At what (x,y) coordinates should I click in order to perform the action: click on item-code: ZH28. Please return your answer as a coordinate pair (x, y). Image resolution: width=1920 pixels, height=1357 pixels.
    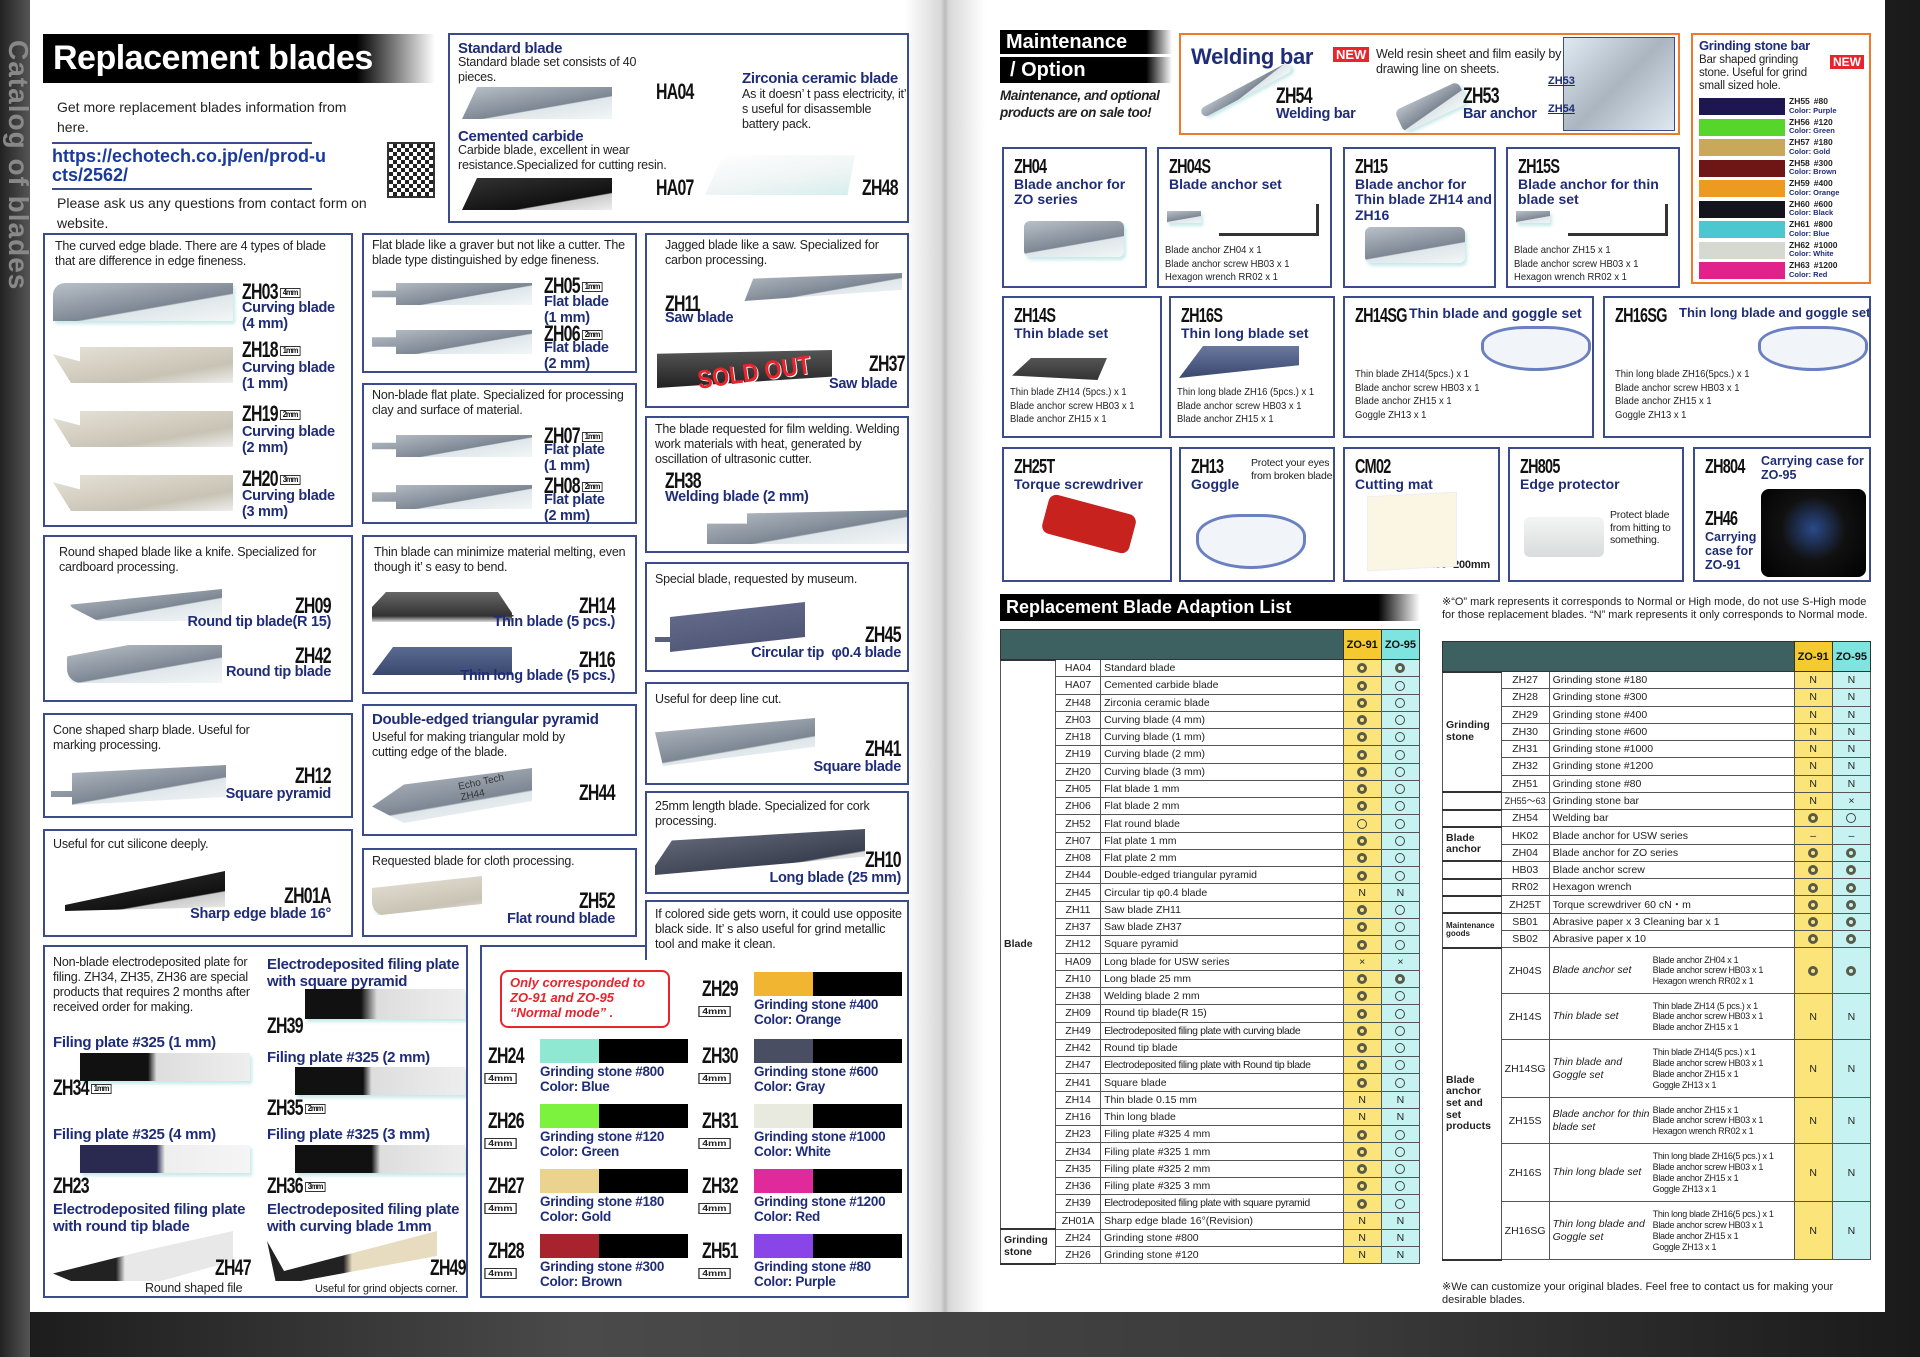
    Looking at the image, I should click on (1525, 697).